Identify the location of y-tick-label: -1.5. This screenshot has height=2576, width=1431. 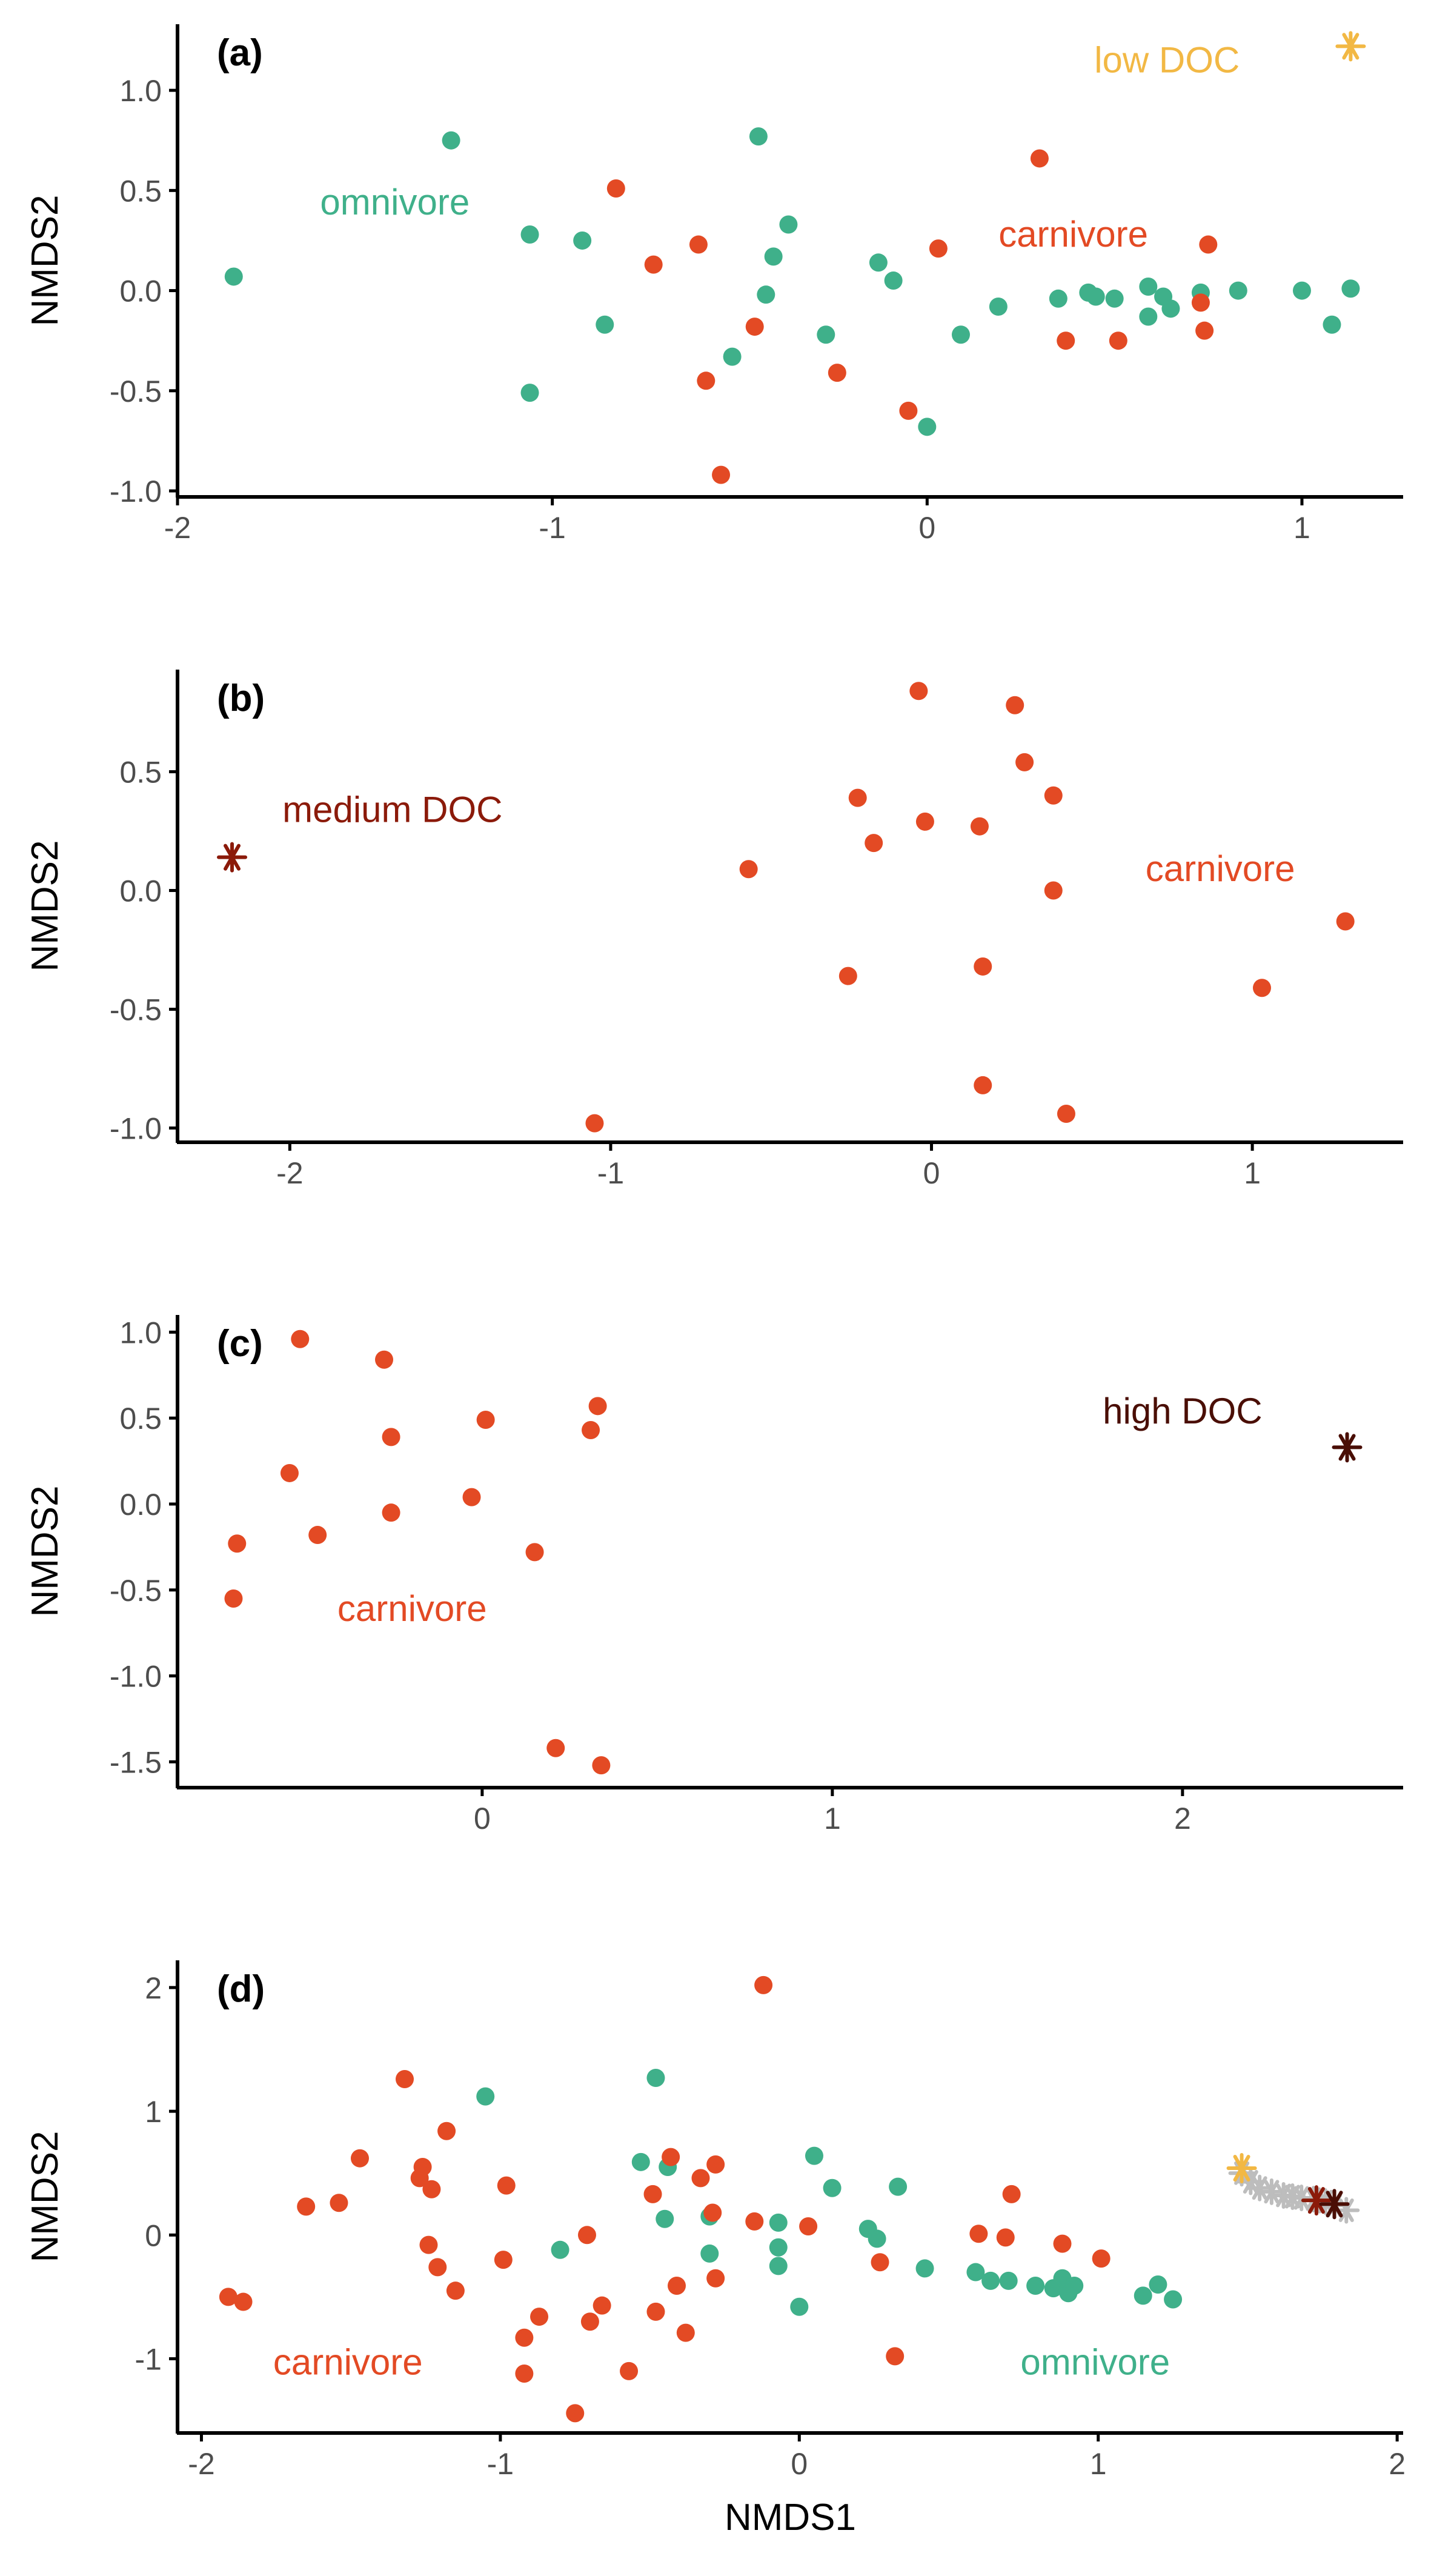
(136, 1762).